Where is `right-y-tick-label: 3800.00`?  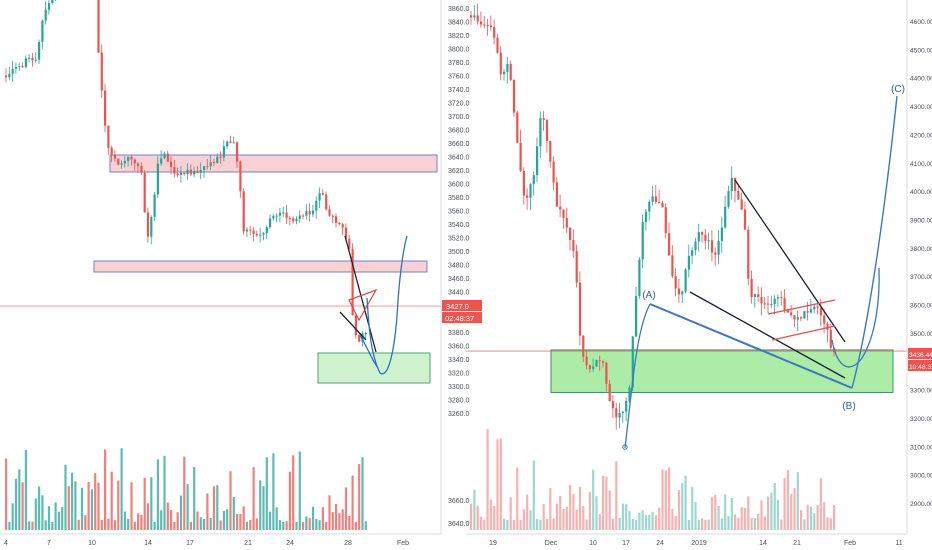
right-y-tick-label: 3800.00 is located at coordinates (921, 249).